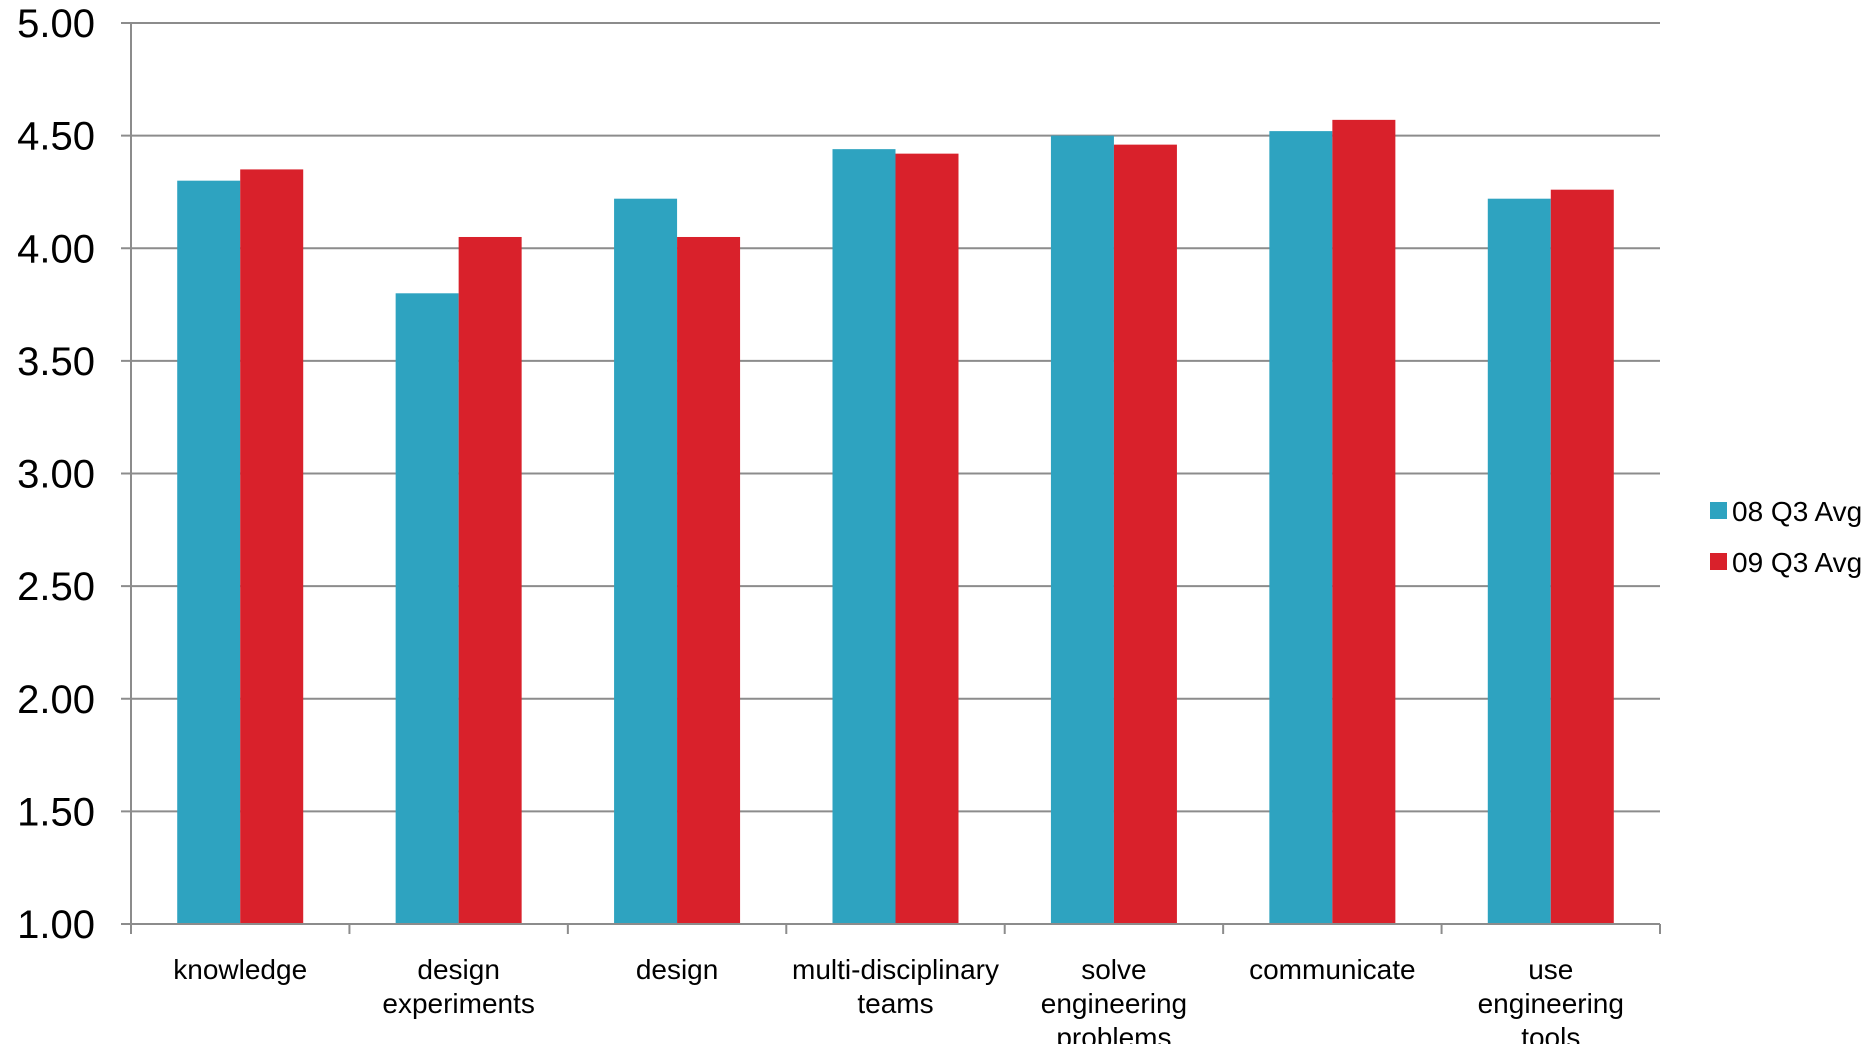 The width and height of the screenshot is (1875, 1044). What do you see at coordinates (895, 986) in the screenshot?
I see `x-tick-label: multi-disciplinary teams` at bounding box center [895, 986].